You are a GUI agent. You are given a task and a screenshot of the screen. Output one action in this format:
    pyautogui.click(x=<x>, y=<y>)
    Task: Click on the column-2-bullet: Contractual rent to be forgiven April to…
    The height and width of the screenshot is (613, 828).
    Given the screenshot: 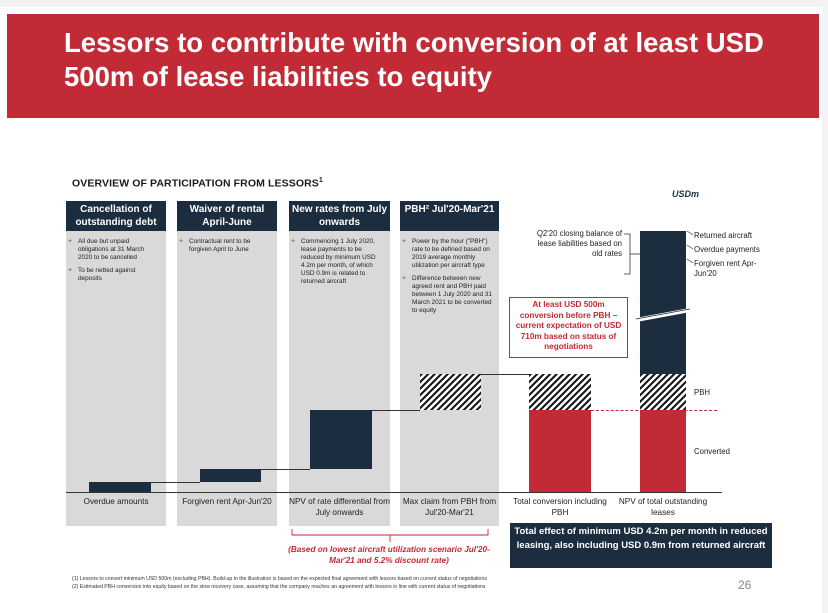 What is the action you would take?
    pyautogui.click(x=225, y=246)
    